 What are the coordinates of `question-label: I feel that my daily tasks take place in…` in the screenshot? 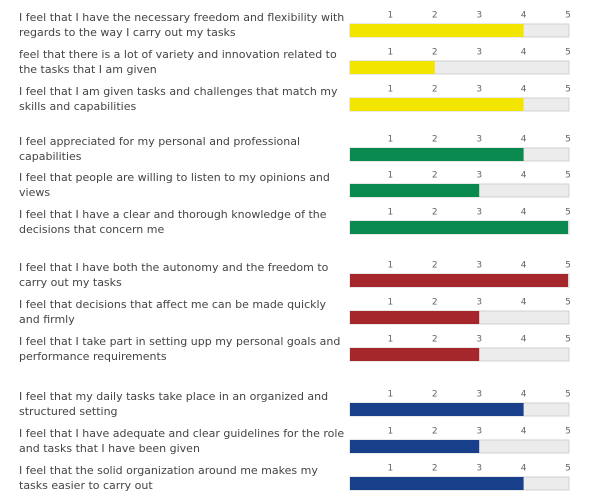 It's located at (174, 404).